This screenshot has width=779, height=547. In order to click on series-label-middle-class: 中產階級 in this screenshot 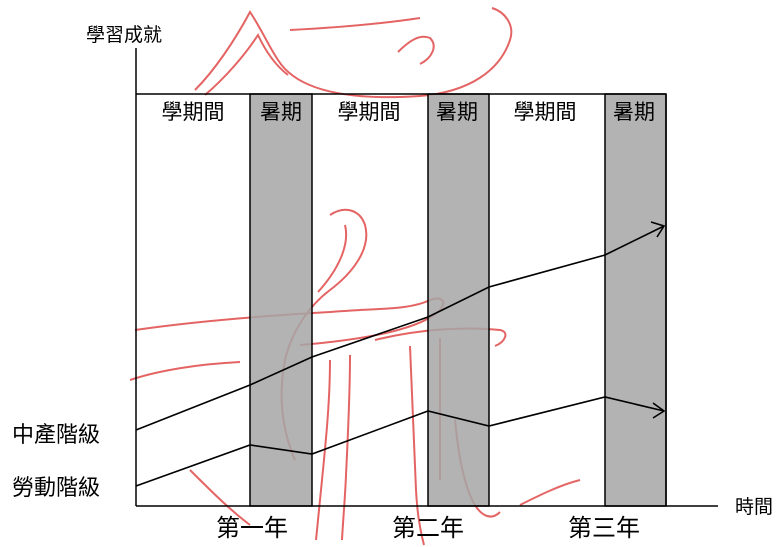, I will do `click(56, 435)`.